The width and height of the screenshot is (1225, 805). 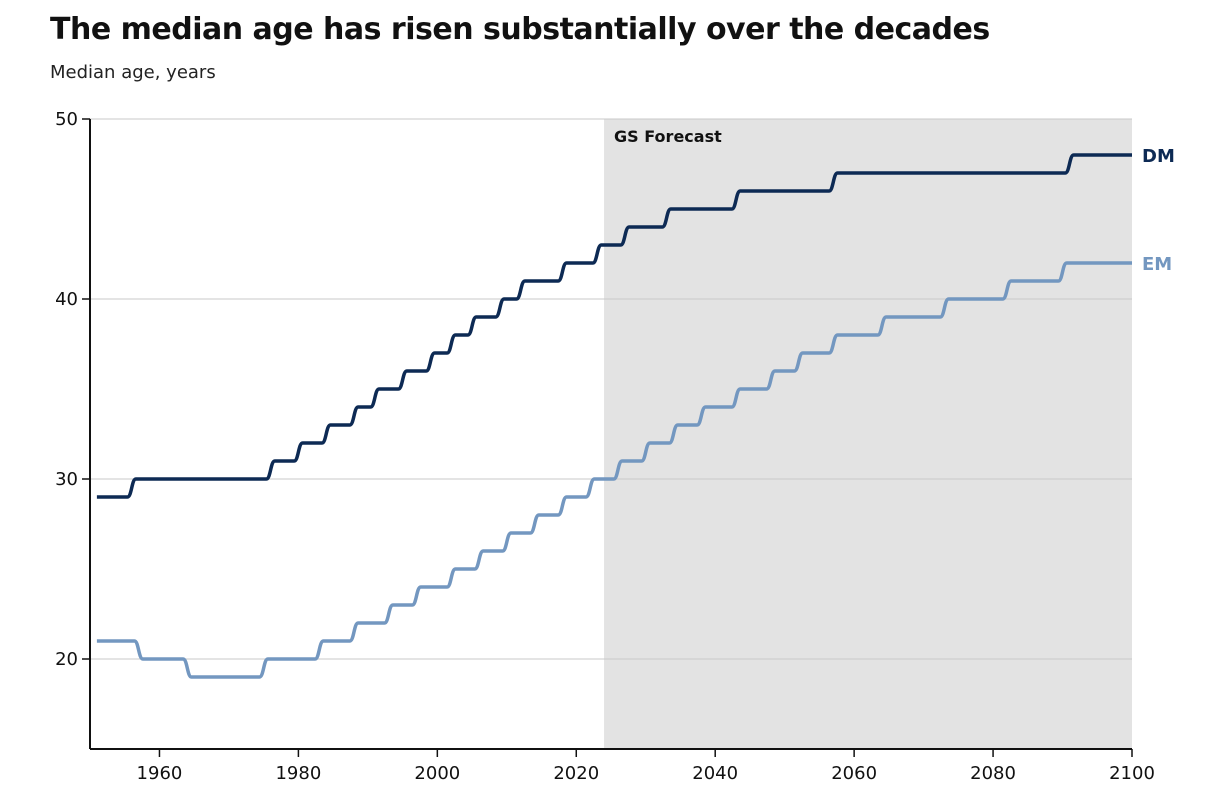 I want to click on y-tick-label-20: 20, so click(x=66, y=659).